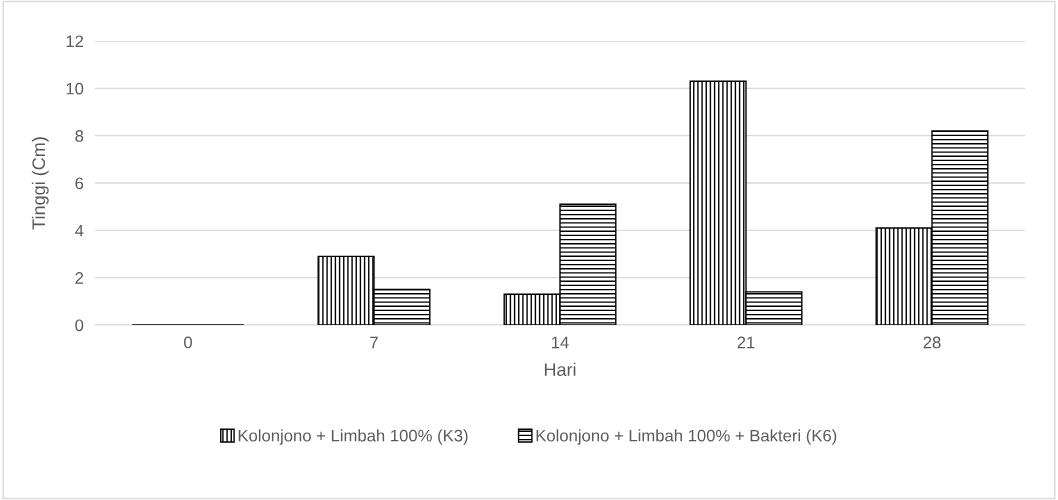 This screenshot has height=500, width=1058. What do you see at coordinates (79, 325) in the screenshot?
I see `y-tick-label: 0` at bounding box center [79, 325].